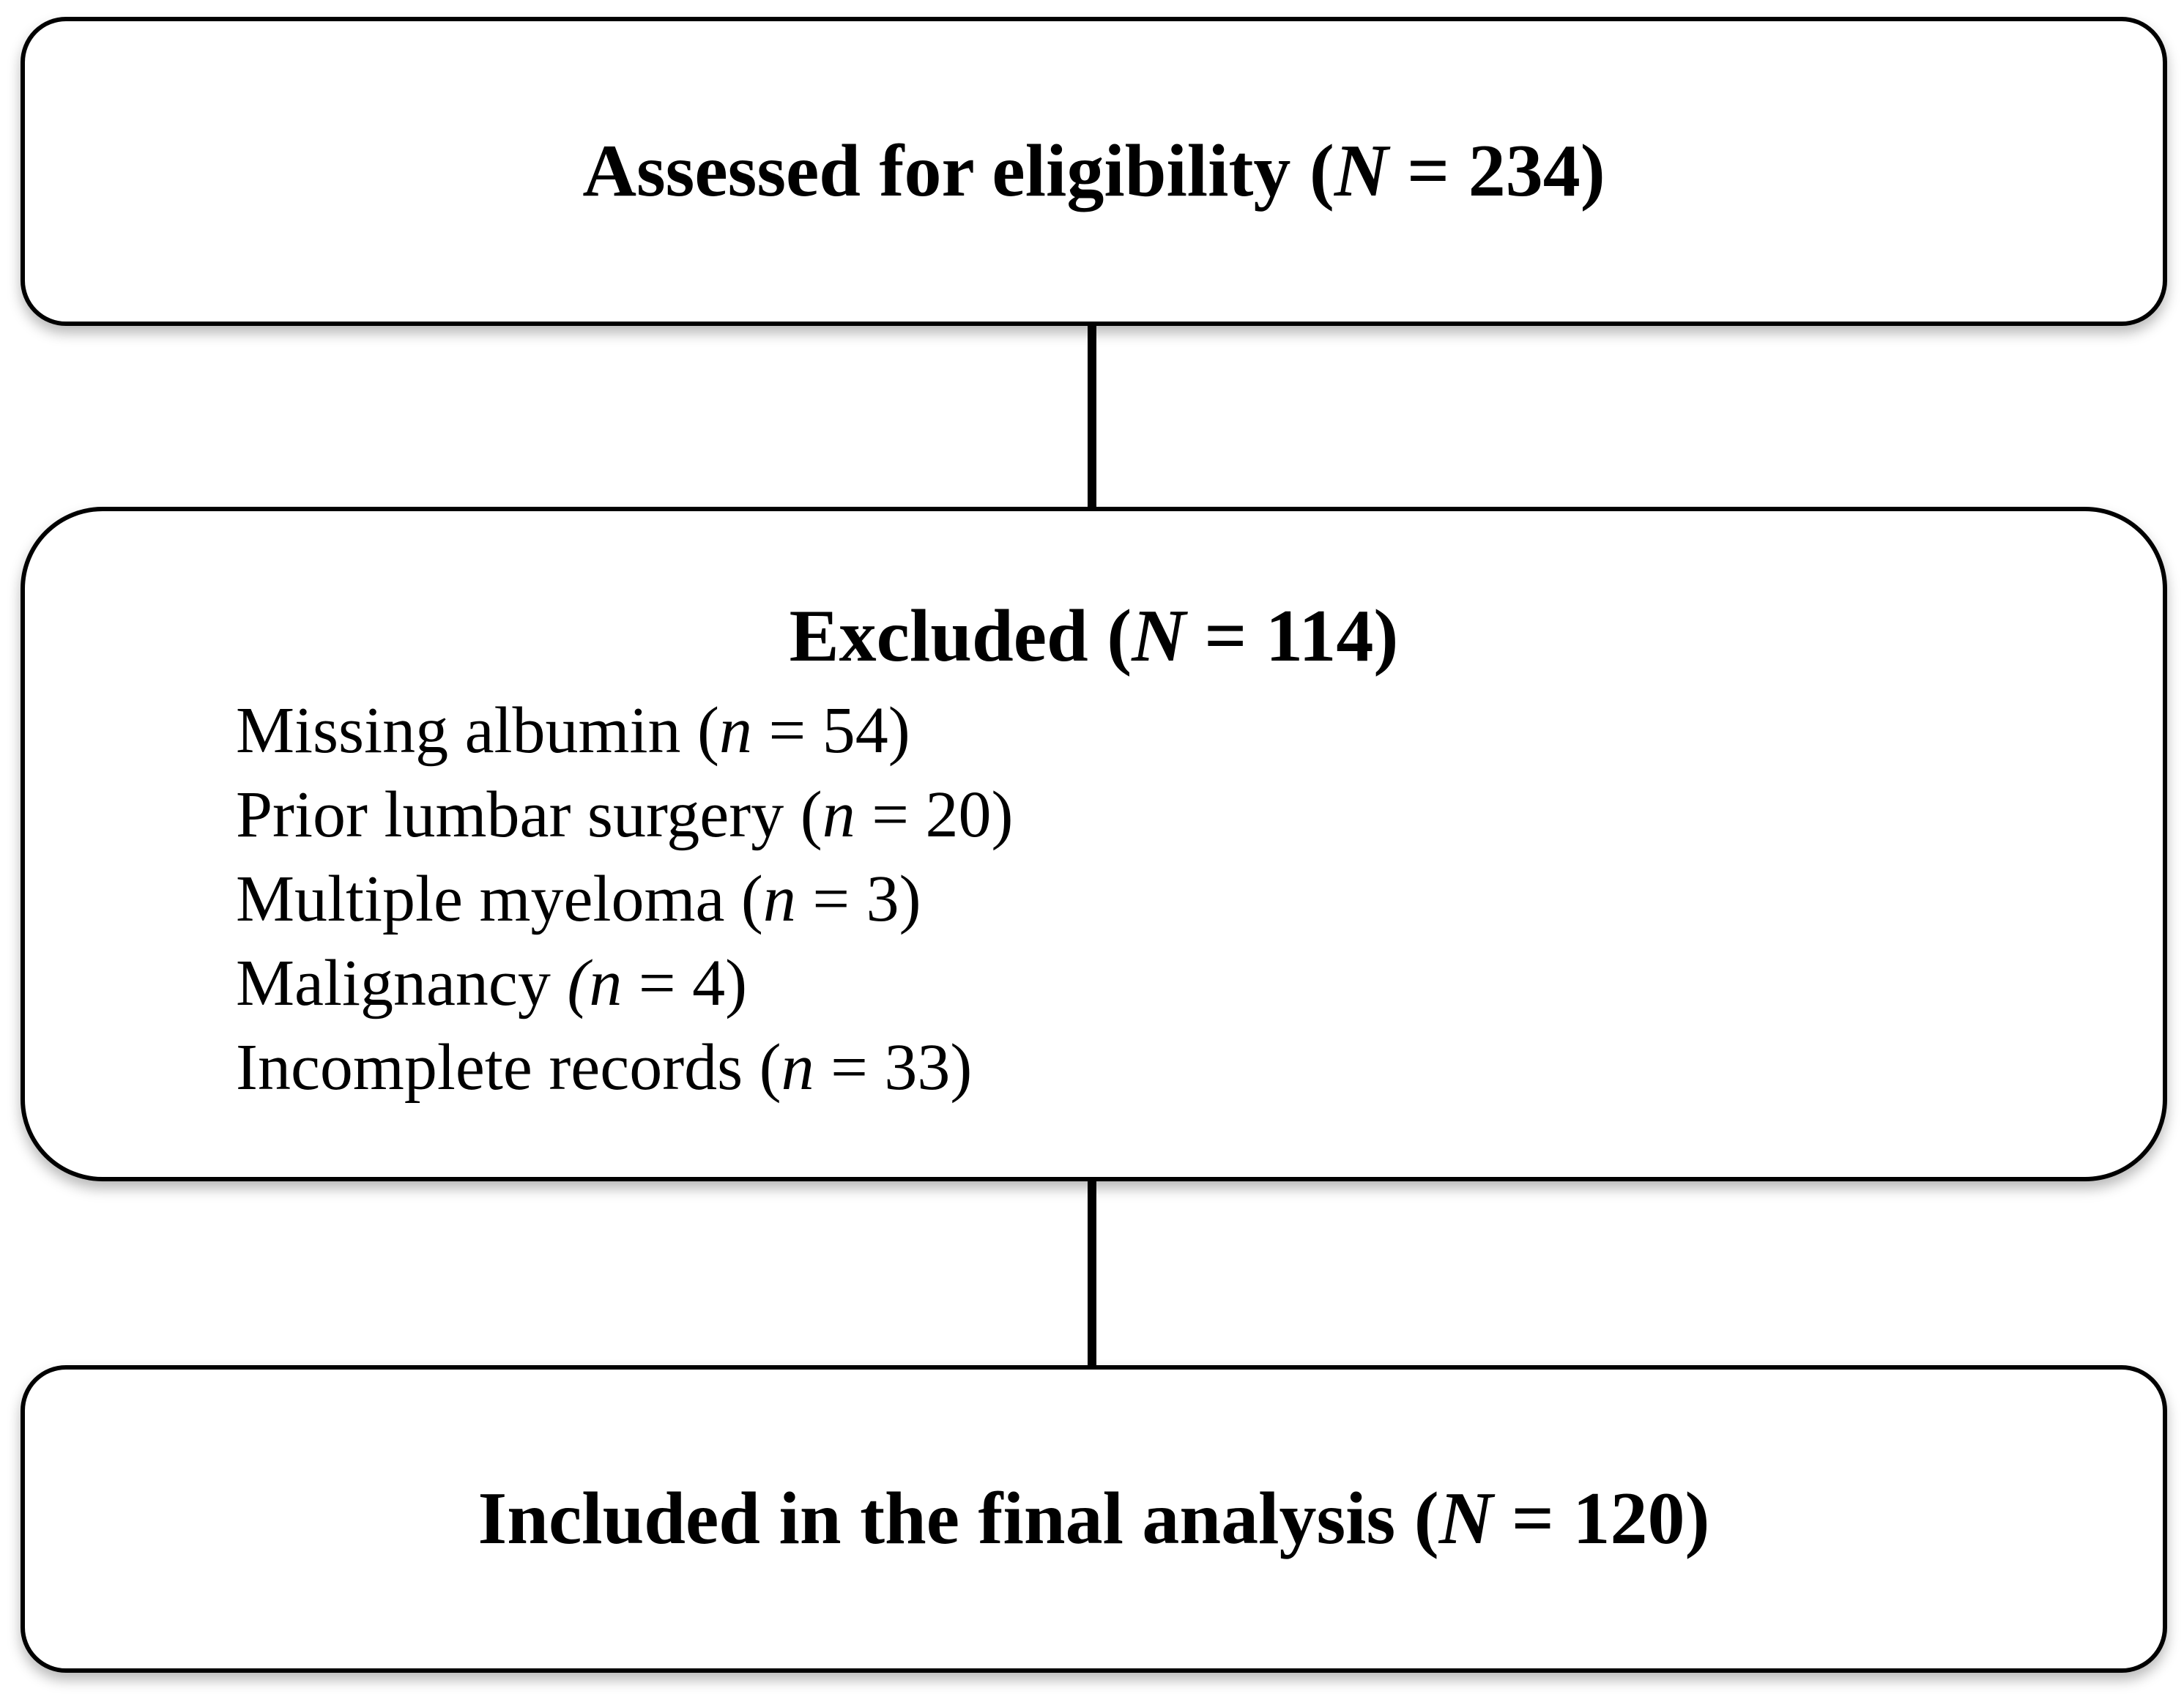 The height and width of the screenshot is (1694, 2184). I want to click on exclusion-reason-malignancy: Malignancy (n = 4), so click(492, 983).